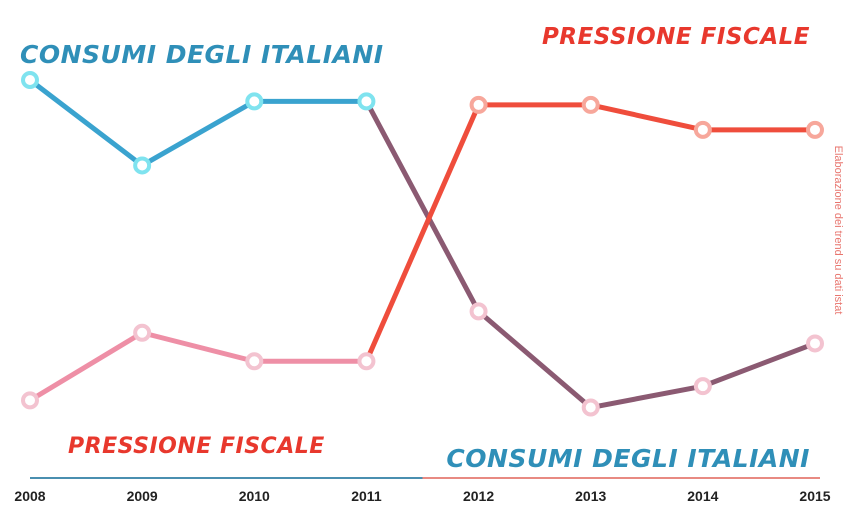 Image resolution: width=850 pixels, height=526 pixels. What do you see at coordinates (814, 496) in the screenshot?
I see `x-tick-label: 2015` at bounding box center [814, 496].